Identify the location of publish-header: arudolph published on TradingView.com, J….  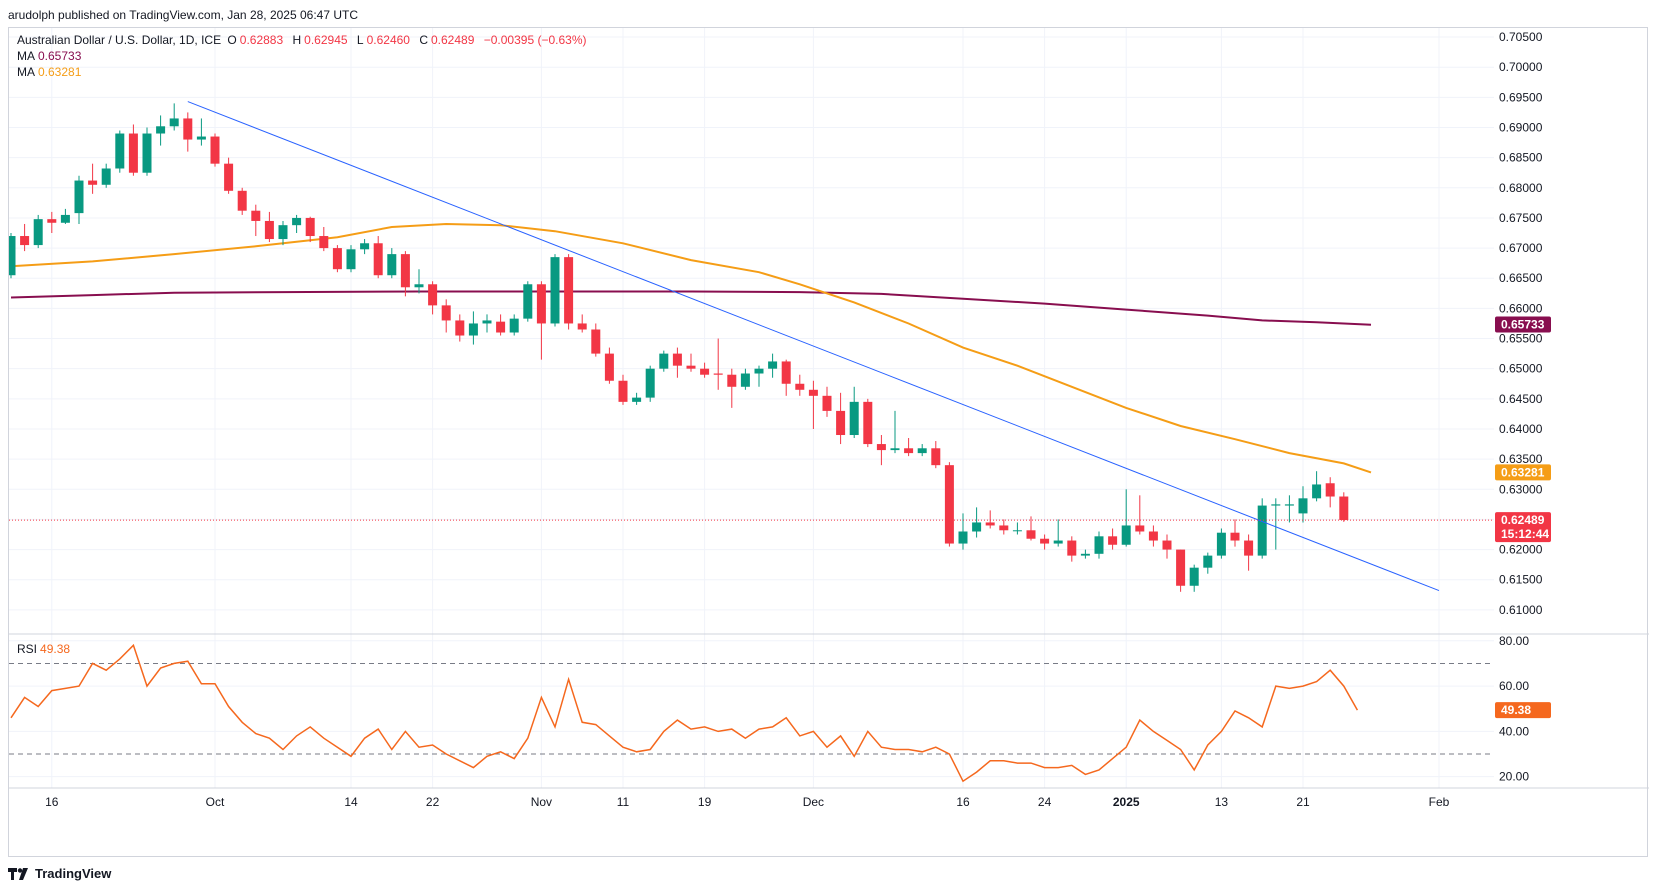
(183, 15).